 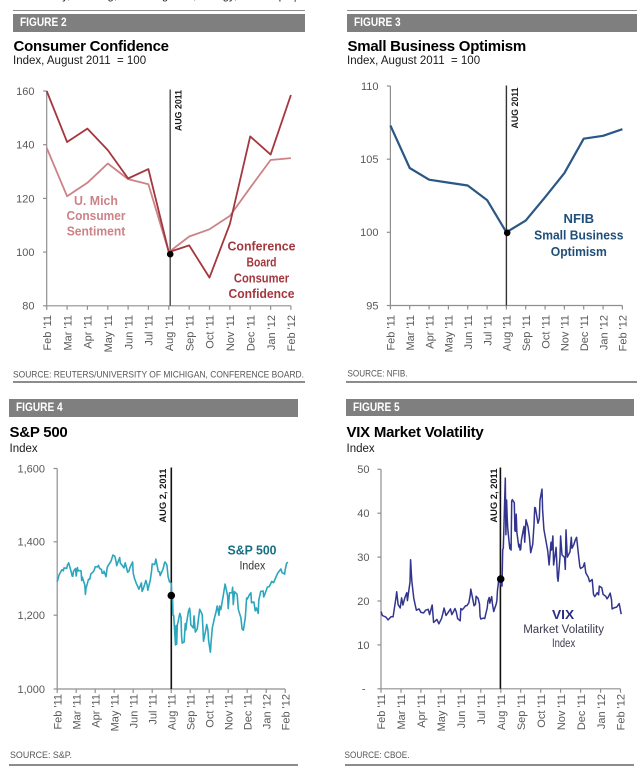 I want to click on svg-text: U. Mich, so click(x=96, y=201).